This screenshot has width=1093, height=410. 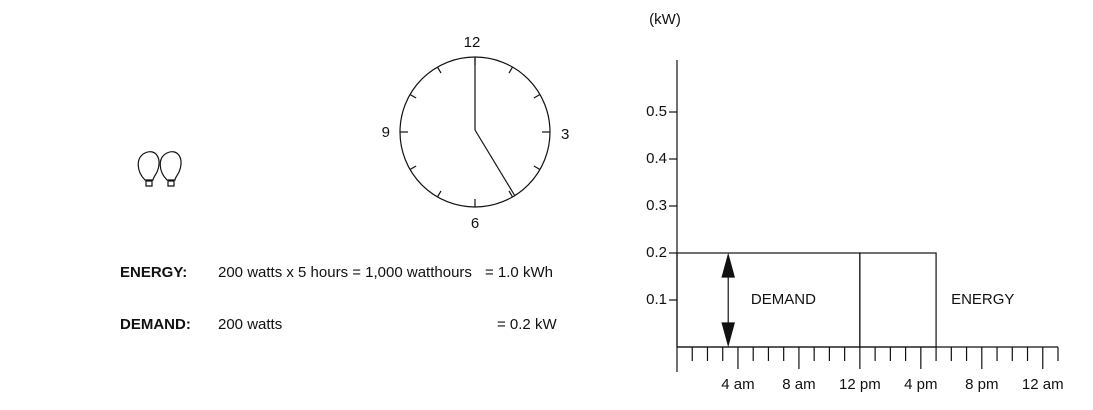 What do you see at coordinates (920, 384) in the screenshot?
I see `x-tick-label: 4 pm` at bounding box center [920, 384].